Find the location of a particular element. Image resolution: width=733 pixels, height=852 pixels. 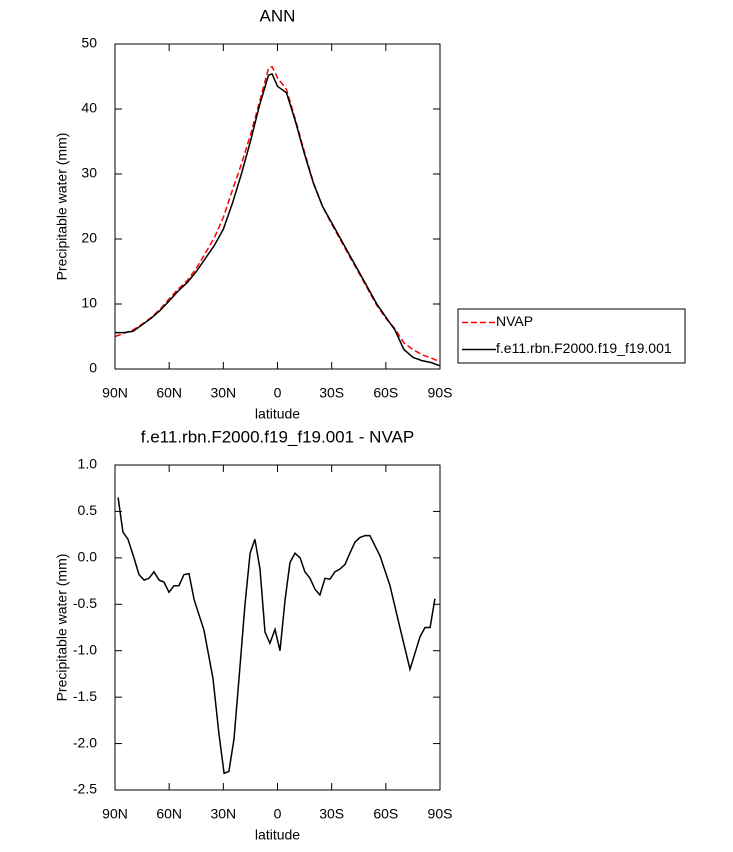

y-tick-label: 40 is located at coordinates (89, 108).